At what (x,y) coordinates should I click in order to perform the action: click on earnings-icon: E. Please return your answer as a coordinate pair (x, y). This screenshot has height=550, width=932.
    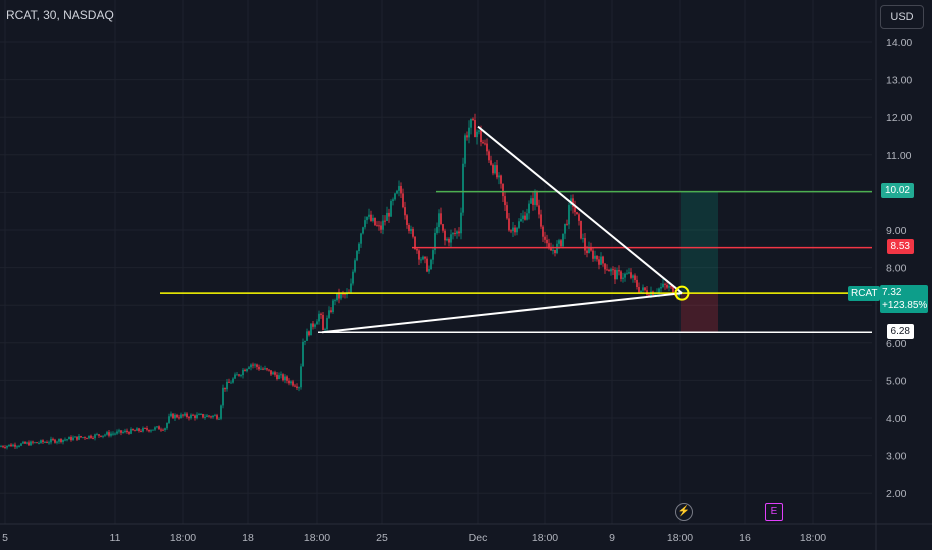
    Looking at the image, I should click on (774, 512).